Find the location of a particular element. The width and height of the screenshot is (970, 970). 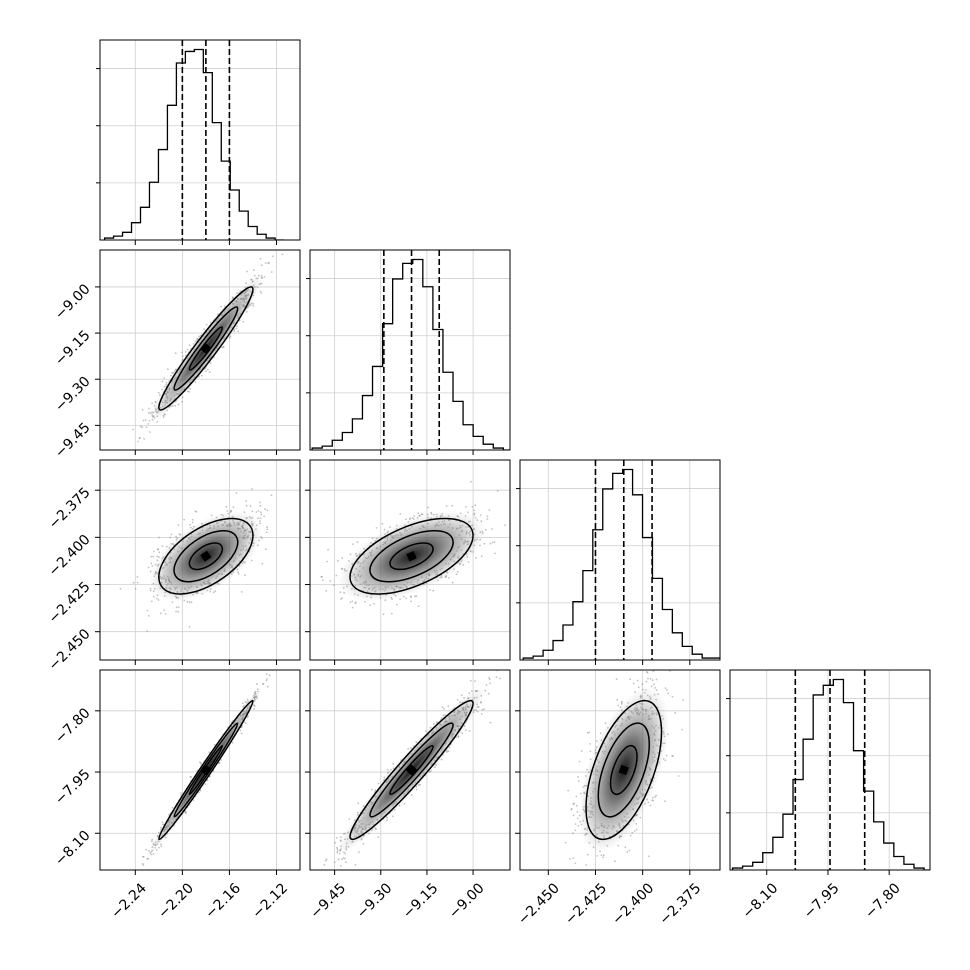

y-tick-label: −2.425 is located at coordinates (70, 603).